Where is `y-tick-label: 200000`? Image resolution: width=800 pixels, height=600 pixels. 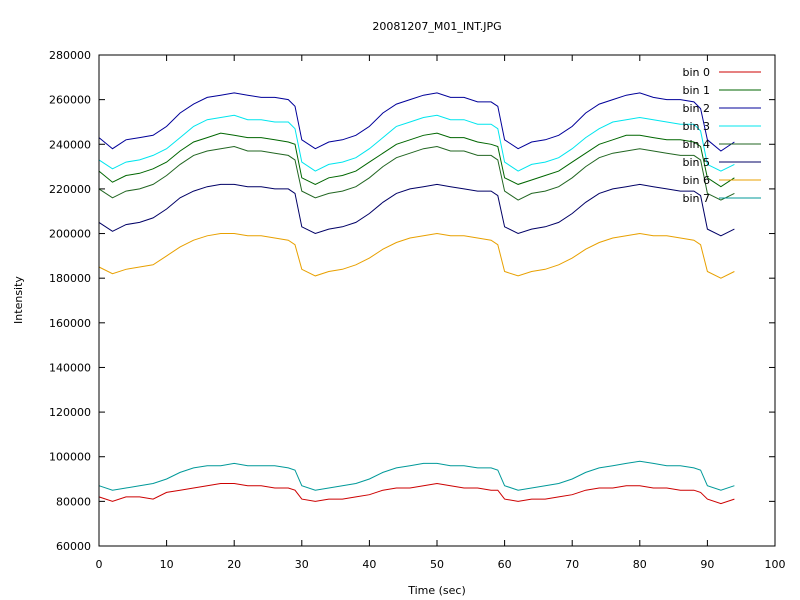
y-tick-label: 200000 is located at coordinates (70, 234).